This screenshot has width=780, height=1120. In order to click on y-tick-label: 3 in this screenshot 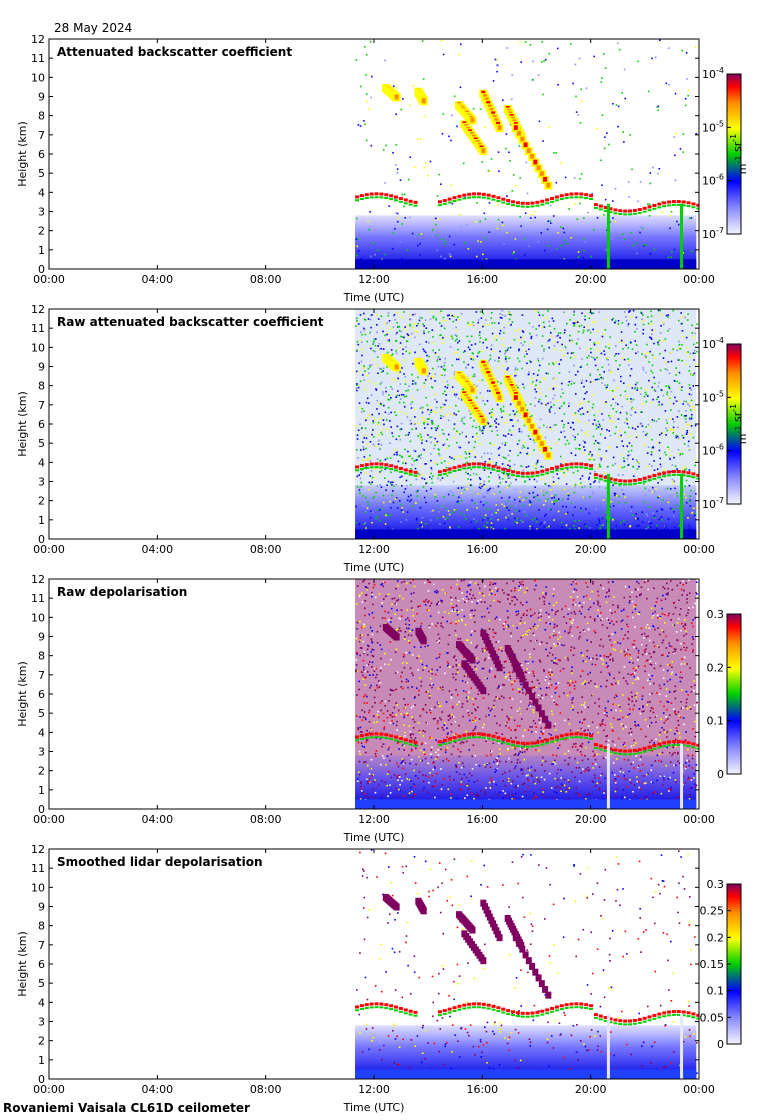, I will do `click(41, 482)`.